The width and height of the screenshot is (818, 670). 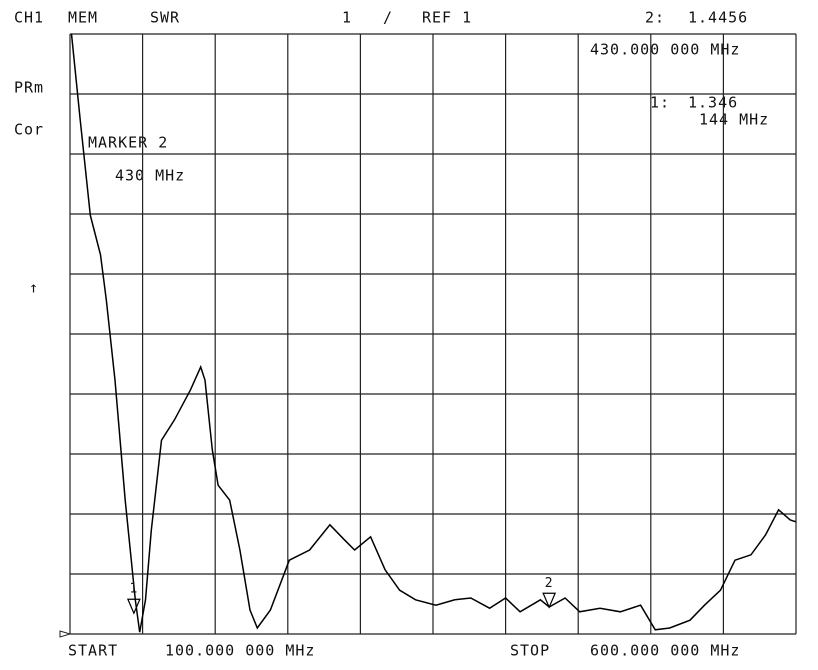 What do you see at coordinates (29, 88) in the screenshot?
I see `parameter-label: PRm` at bounding box center [29, 88].